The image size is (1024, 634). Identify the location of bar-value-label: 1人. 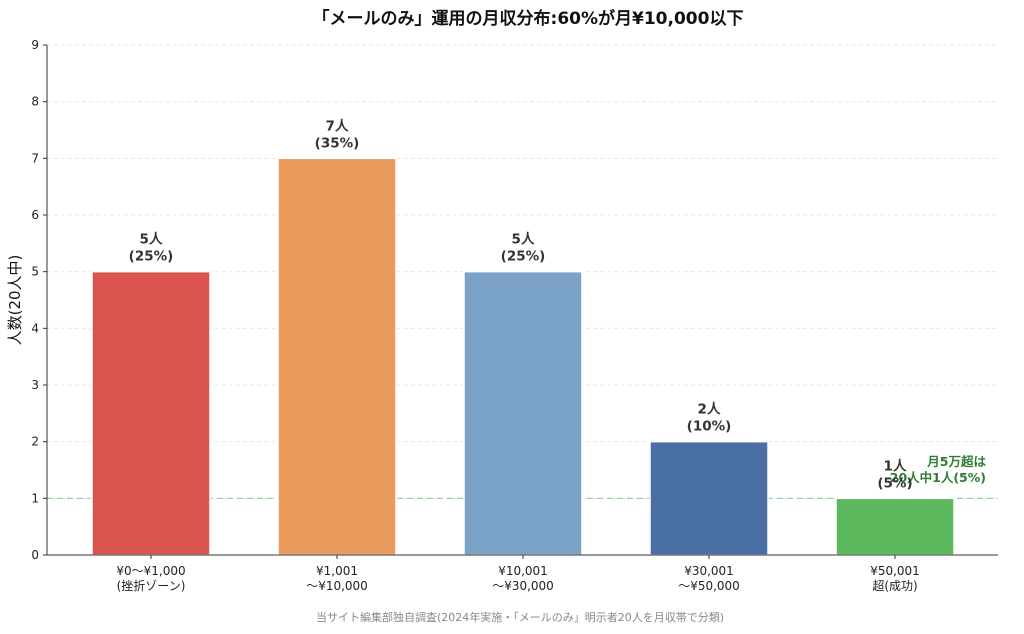
(895, 466).